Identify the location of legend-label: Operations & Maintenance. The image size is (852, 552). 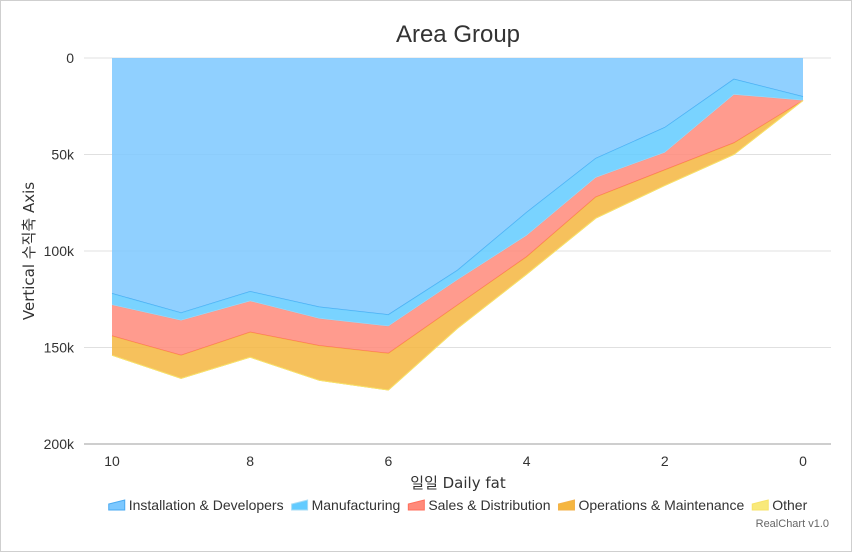
(661, 505).